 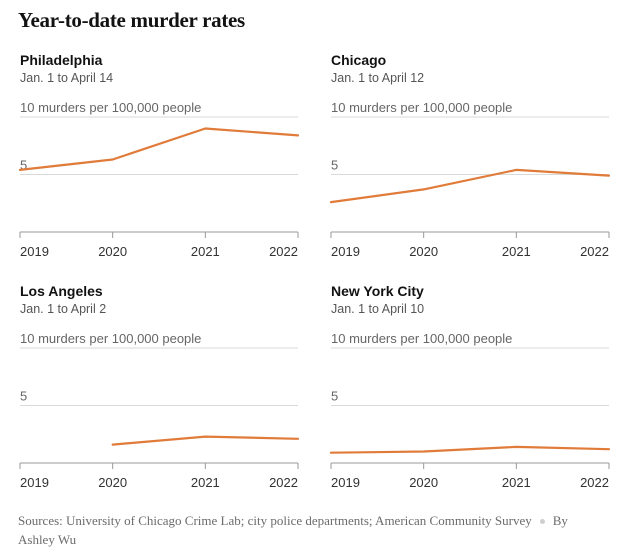 What do you see at coordinates (67, 78) in the screenshot?
I see `panel-subtitle: Jan. 1 to April 14` at bounding box center [67, 78].